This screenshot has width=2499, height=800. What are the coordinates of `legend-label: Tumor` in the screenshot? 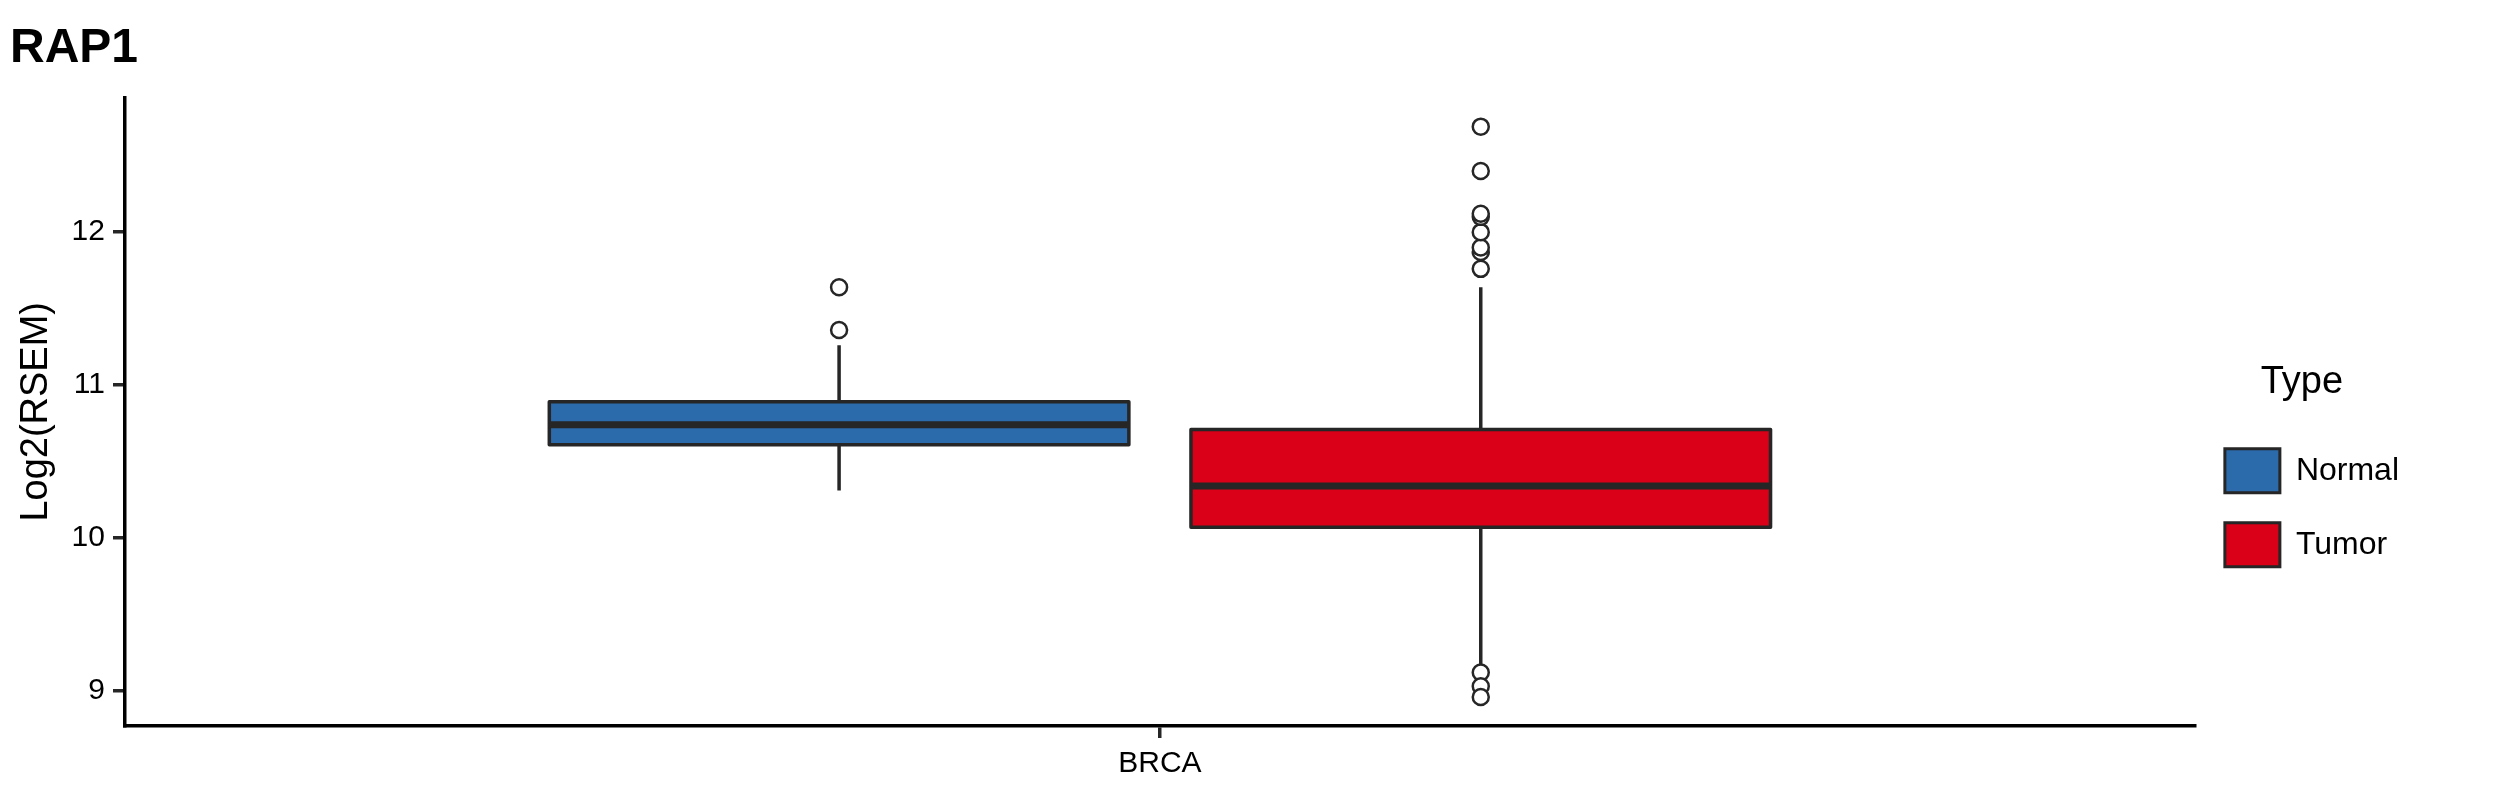 It's located at (2341, 542).